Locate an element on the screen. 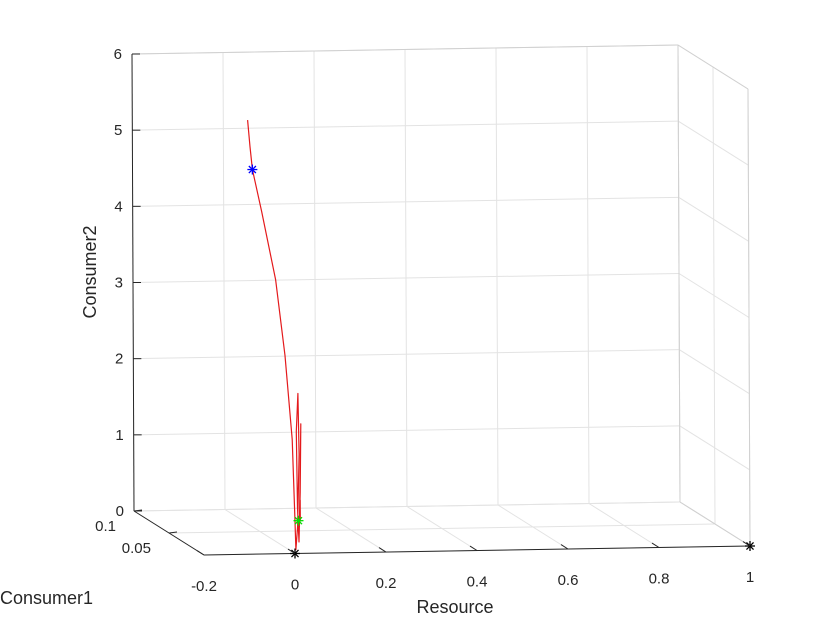 The height and width of the screenshot is (623, 830). x-tick-label: 1 is located at coordinates (750, 577).